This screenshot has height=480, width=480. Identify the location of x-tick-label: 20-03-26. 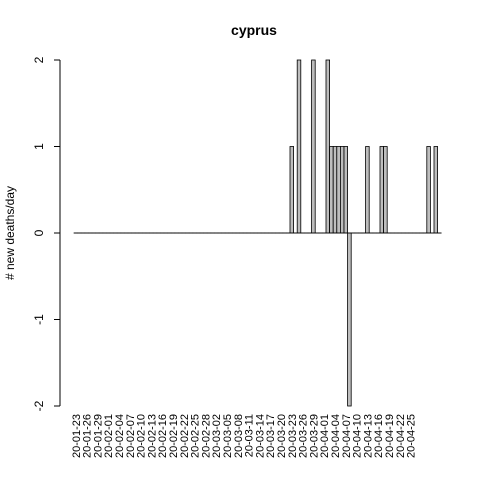
(304, 436).